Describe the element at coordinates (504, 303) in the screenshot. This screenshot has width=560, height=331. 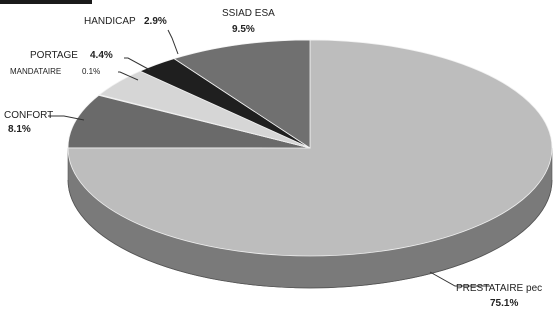
I see `slice-value-prestataire: 75.1%` at that location.